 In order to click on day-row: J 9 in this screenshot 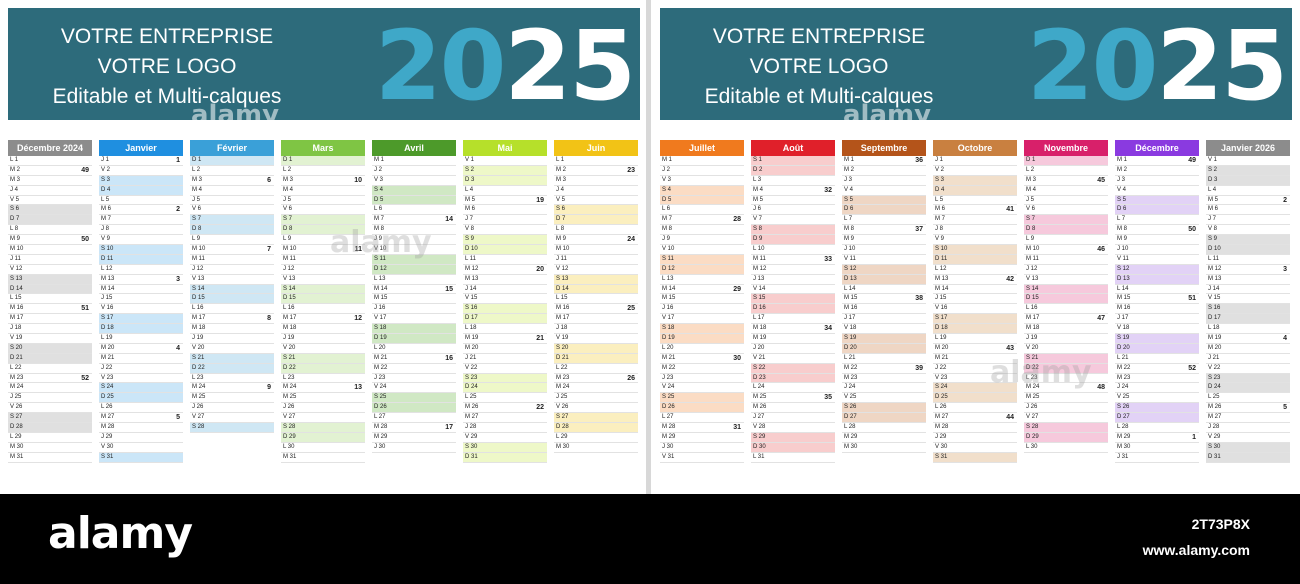, I will do `click(414, 240)`.